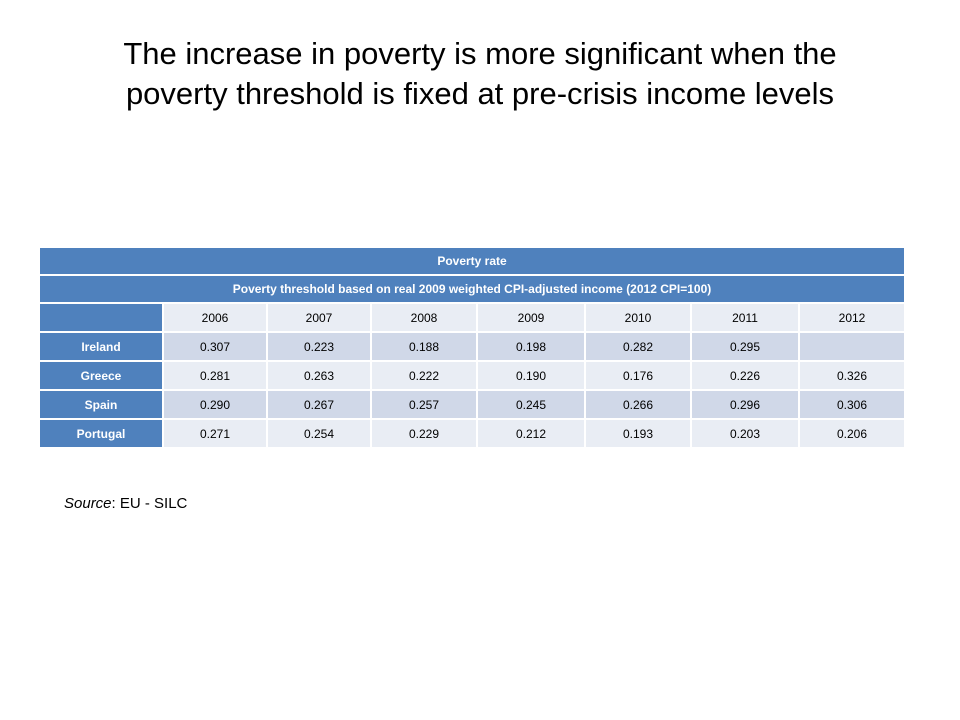  What do you see at coordinates (320, 375) in the screenshot?
I see `value-cell: 0.263` at bounding box center [320, 375].